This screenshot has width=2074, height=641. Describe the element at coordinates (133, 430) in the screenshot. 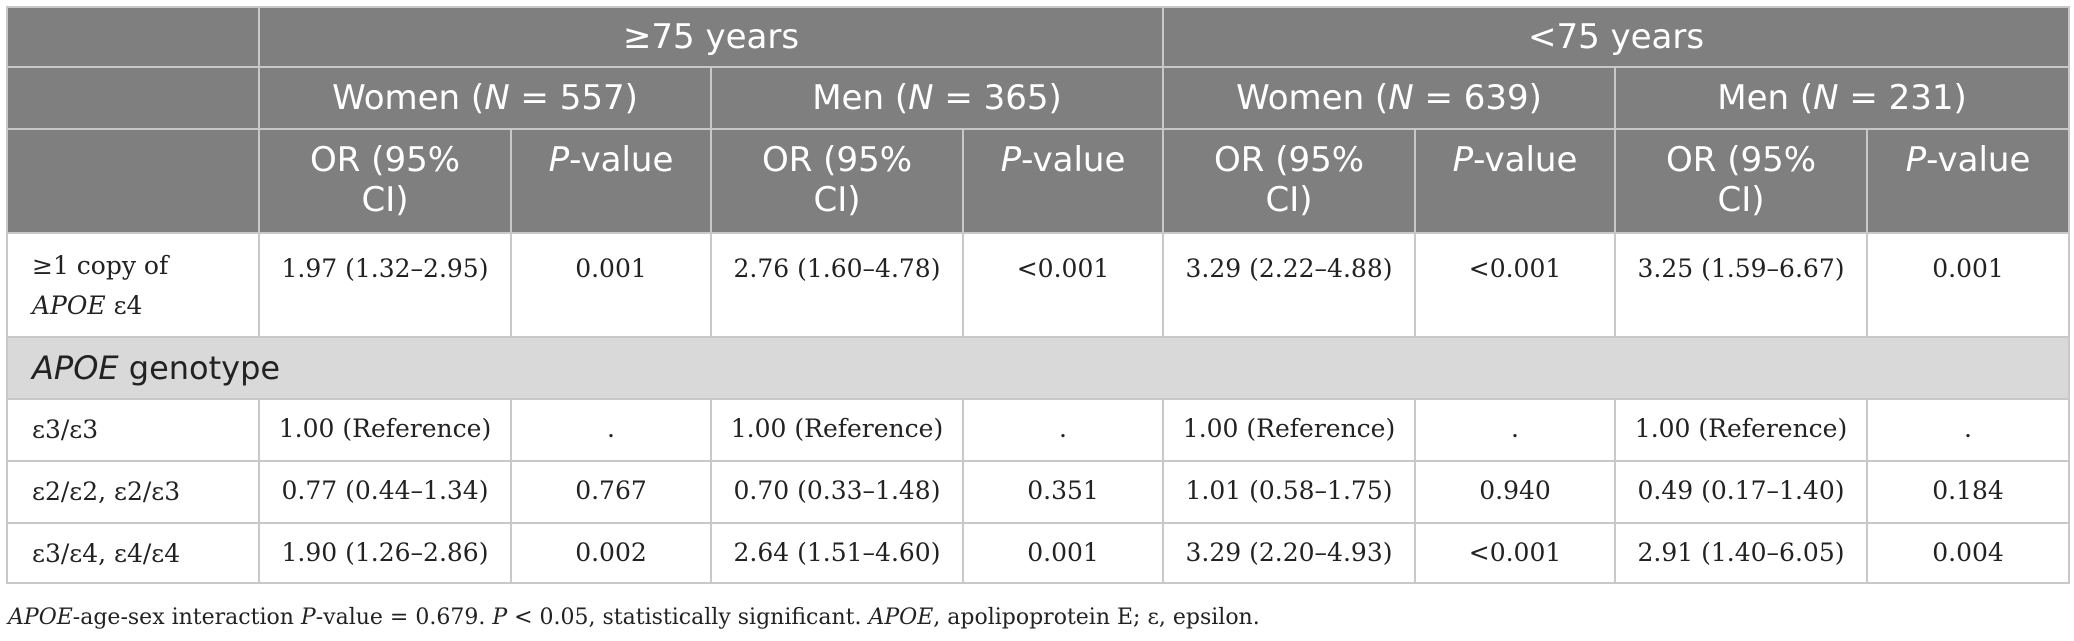

I see `row-label: ε3/ε3` at that location.